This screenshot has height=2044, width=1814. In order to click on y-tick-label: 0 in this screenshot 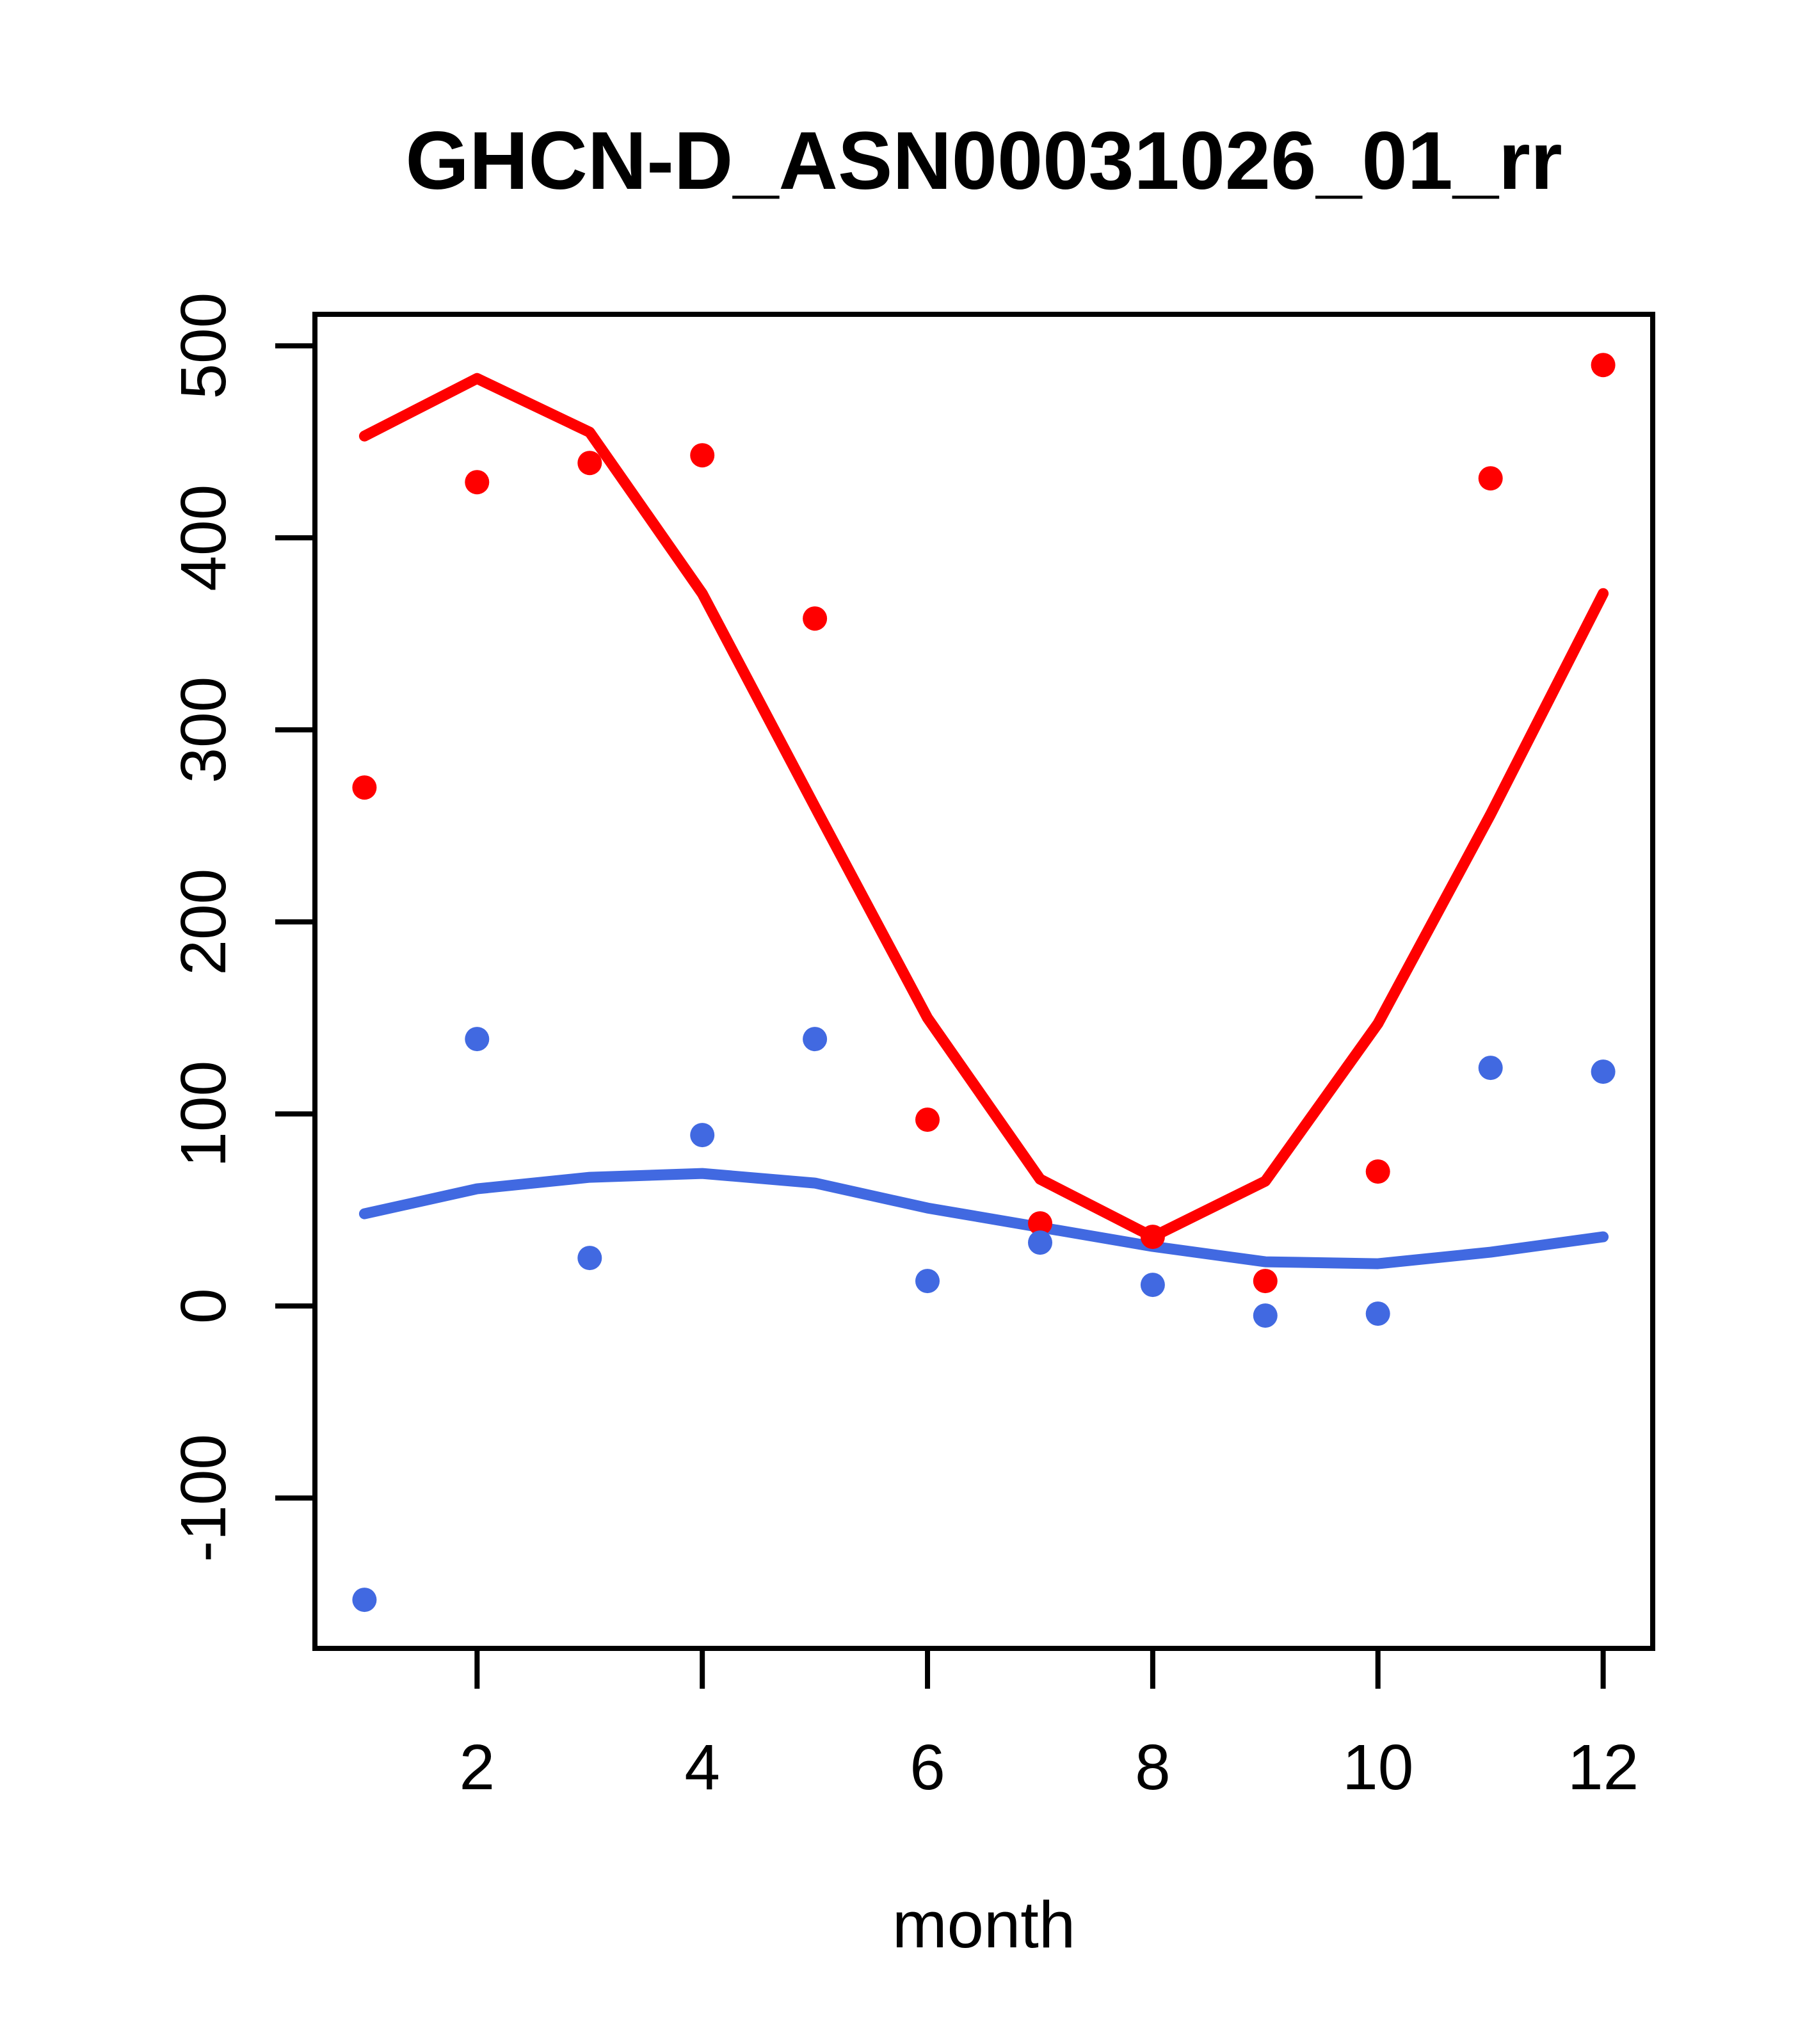, I will do `click(203, 1306)`.